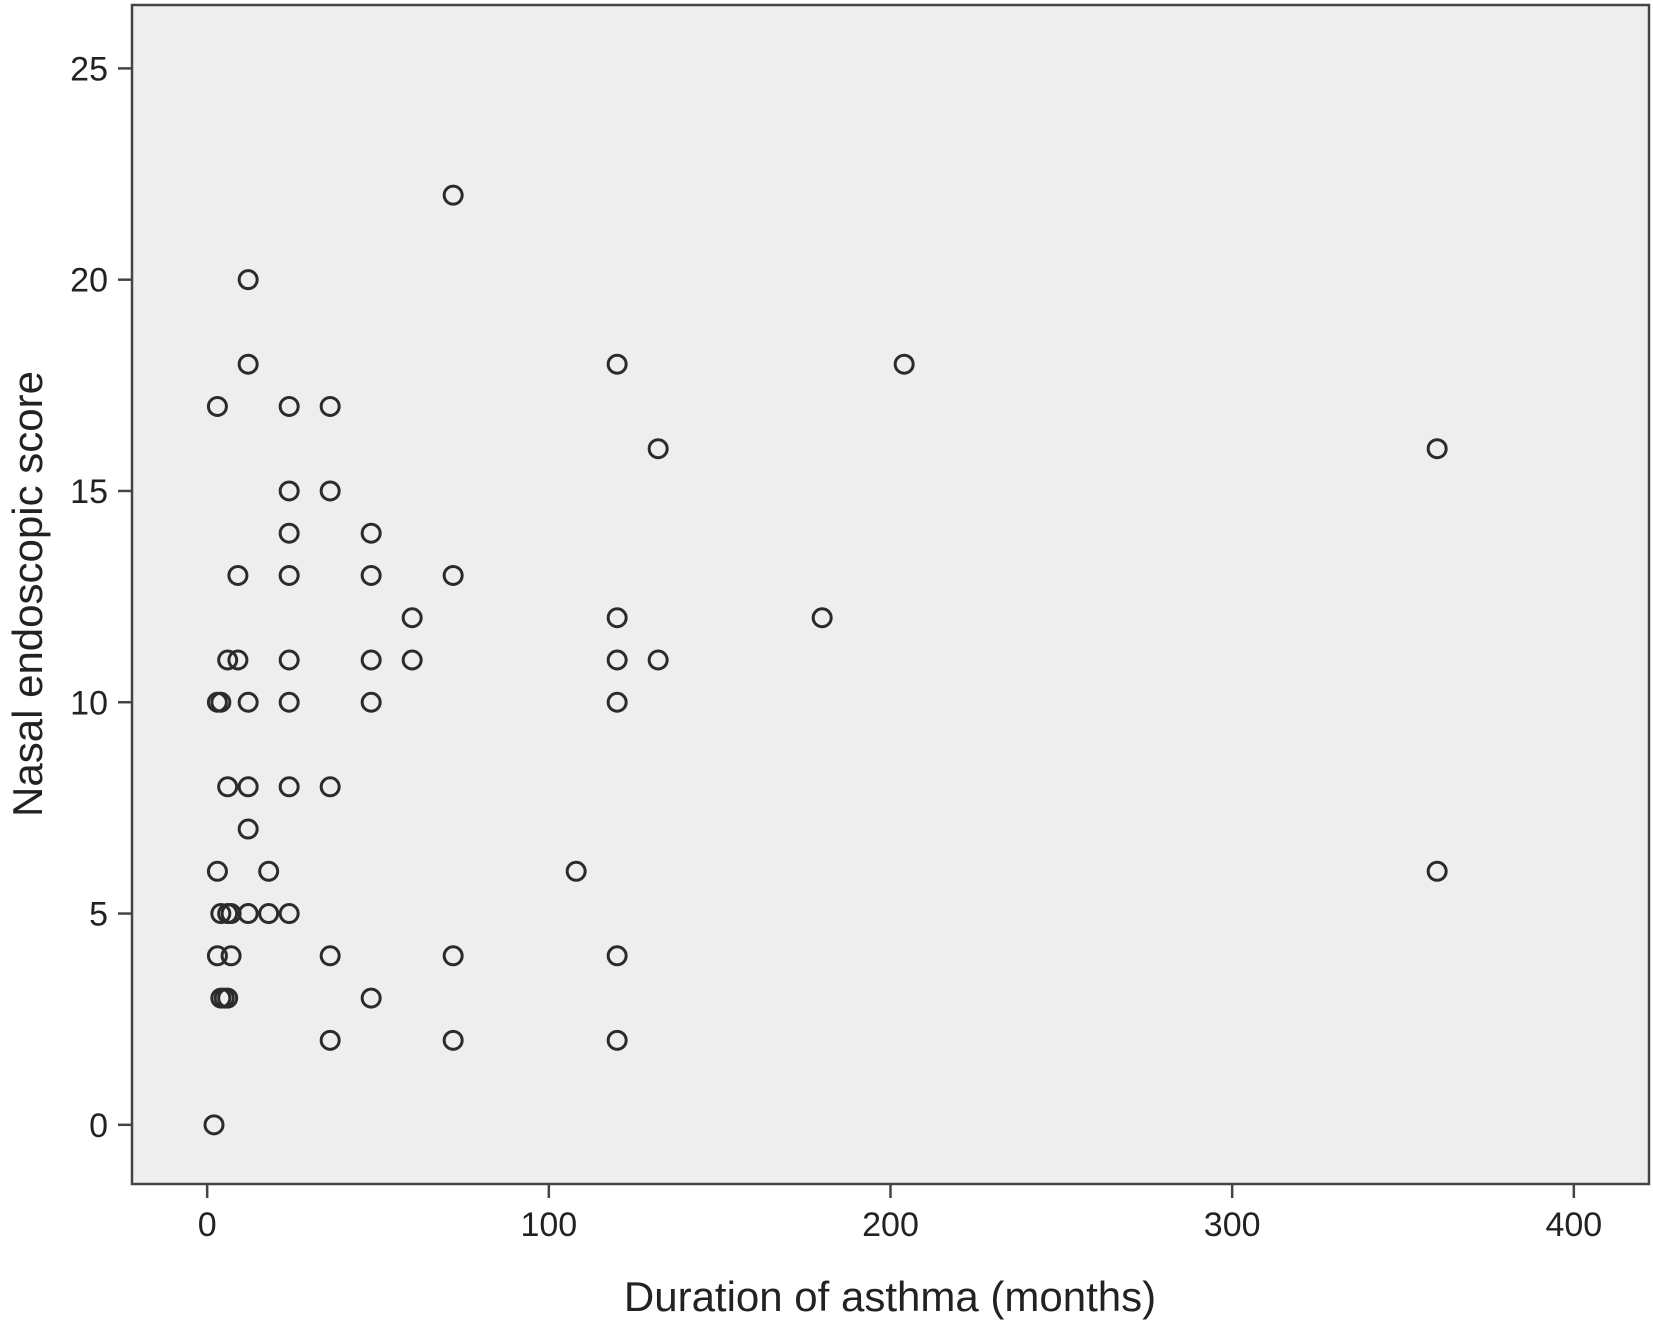 The width and height of the screenshot is (1653, 1322). I want to click on x-axis: 0 100 200 300 400, so click(900, 1214).